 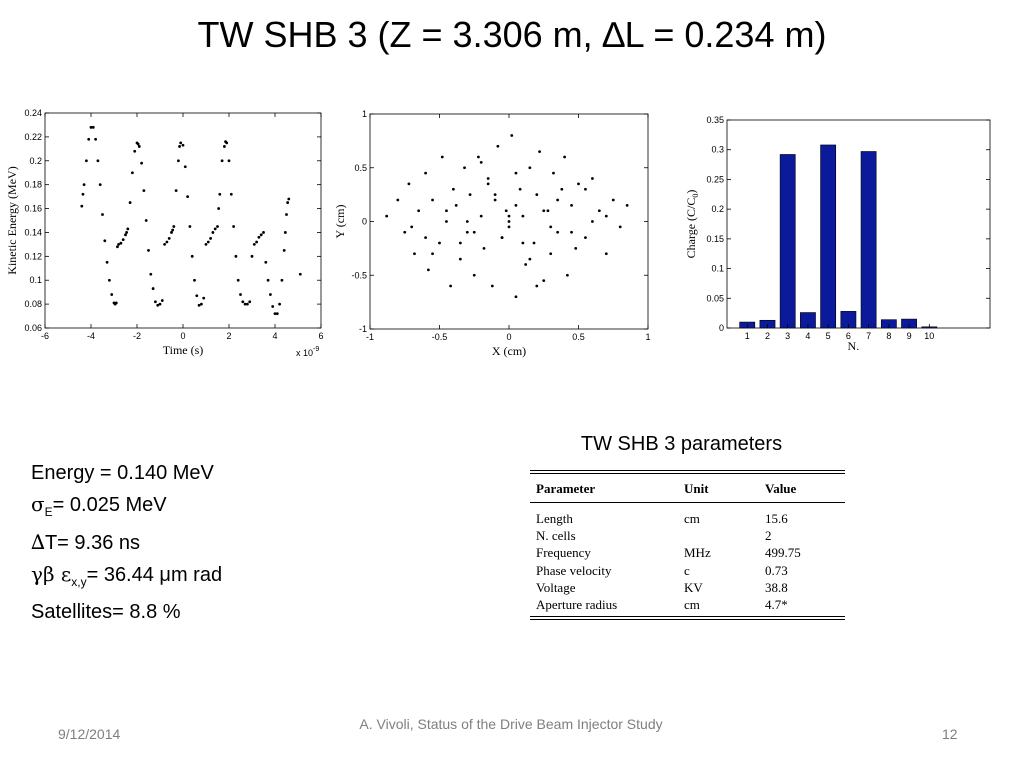 I want to click on x-multiplier: x 10-9, so click(x=307, y=352).